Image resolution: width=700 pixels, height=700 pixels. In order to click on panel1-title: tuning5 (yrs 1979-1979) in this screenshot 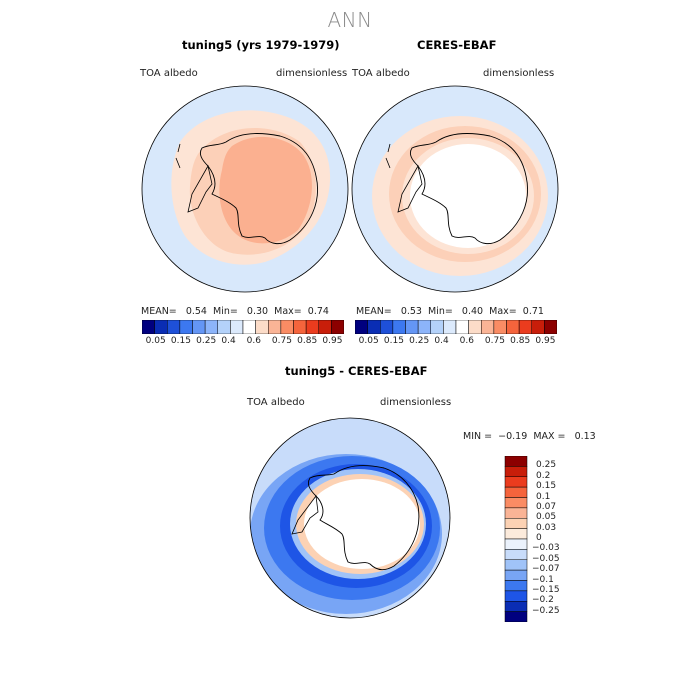, I will do `click(261, 45)`.